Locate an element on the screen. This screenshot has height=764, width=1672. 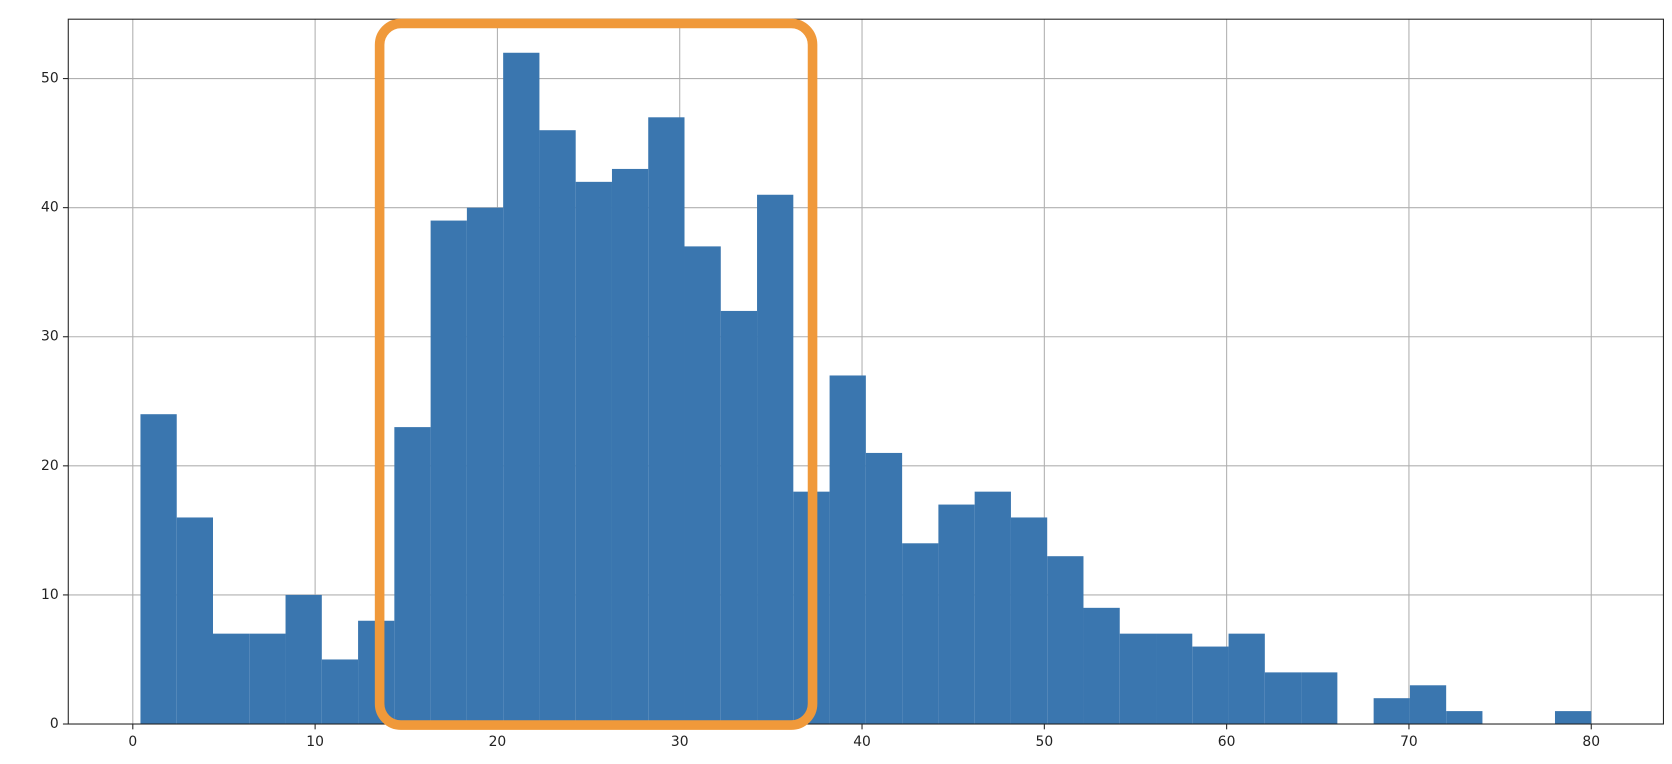
y-tick-label: 50 is located at coordinates (50, 79).